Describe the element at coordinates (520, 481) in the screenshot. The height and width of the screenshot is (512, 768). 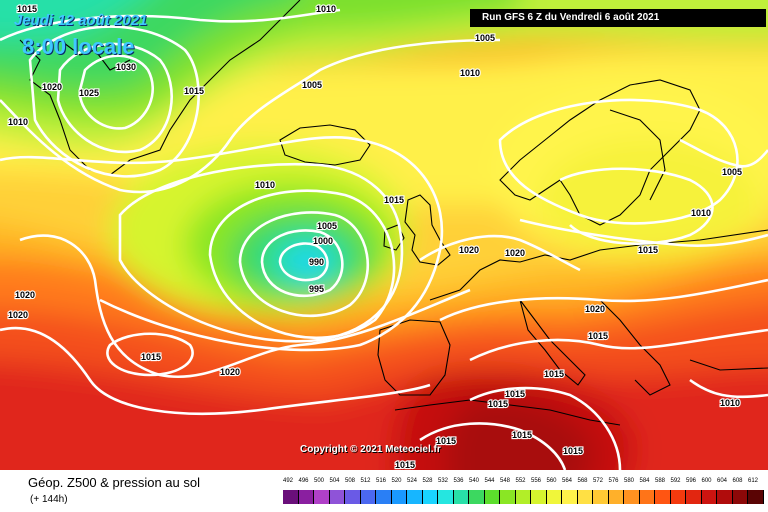
I see `scale-label: 552` at that location.